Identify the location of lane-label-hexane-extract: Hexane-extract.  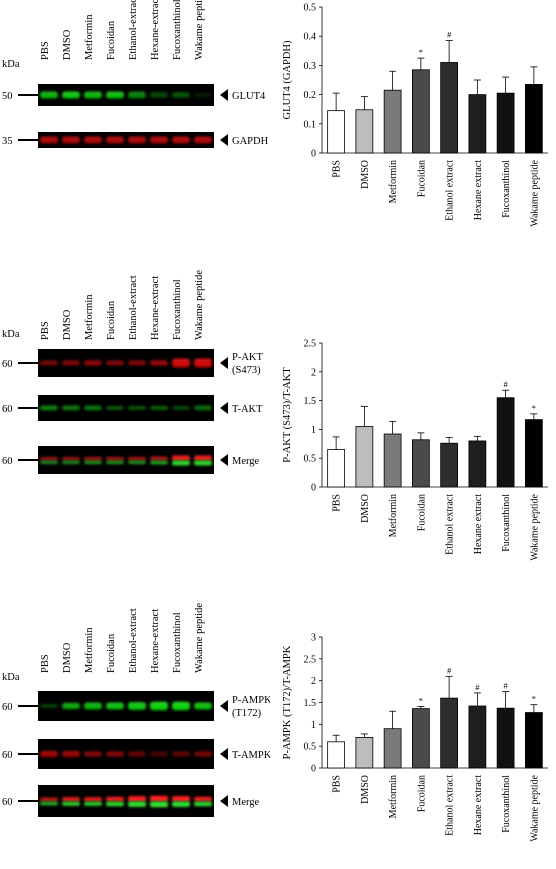
(155, 30).